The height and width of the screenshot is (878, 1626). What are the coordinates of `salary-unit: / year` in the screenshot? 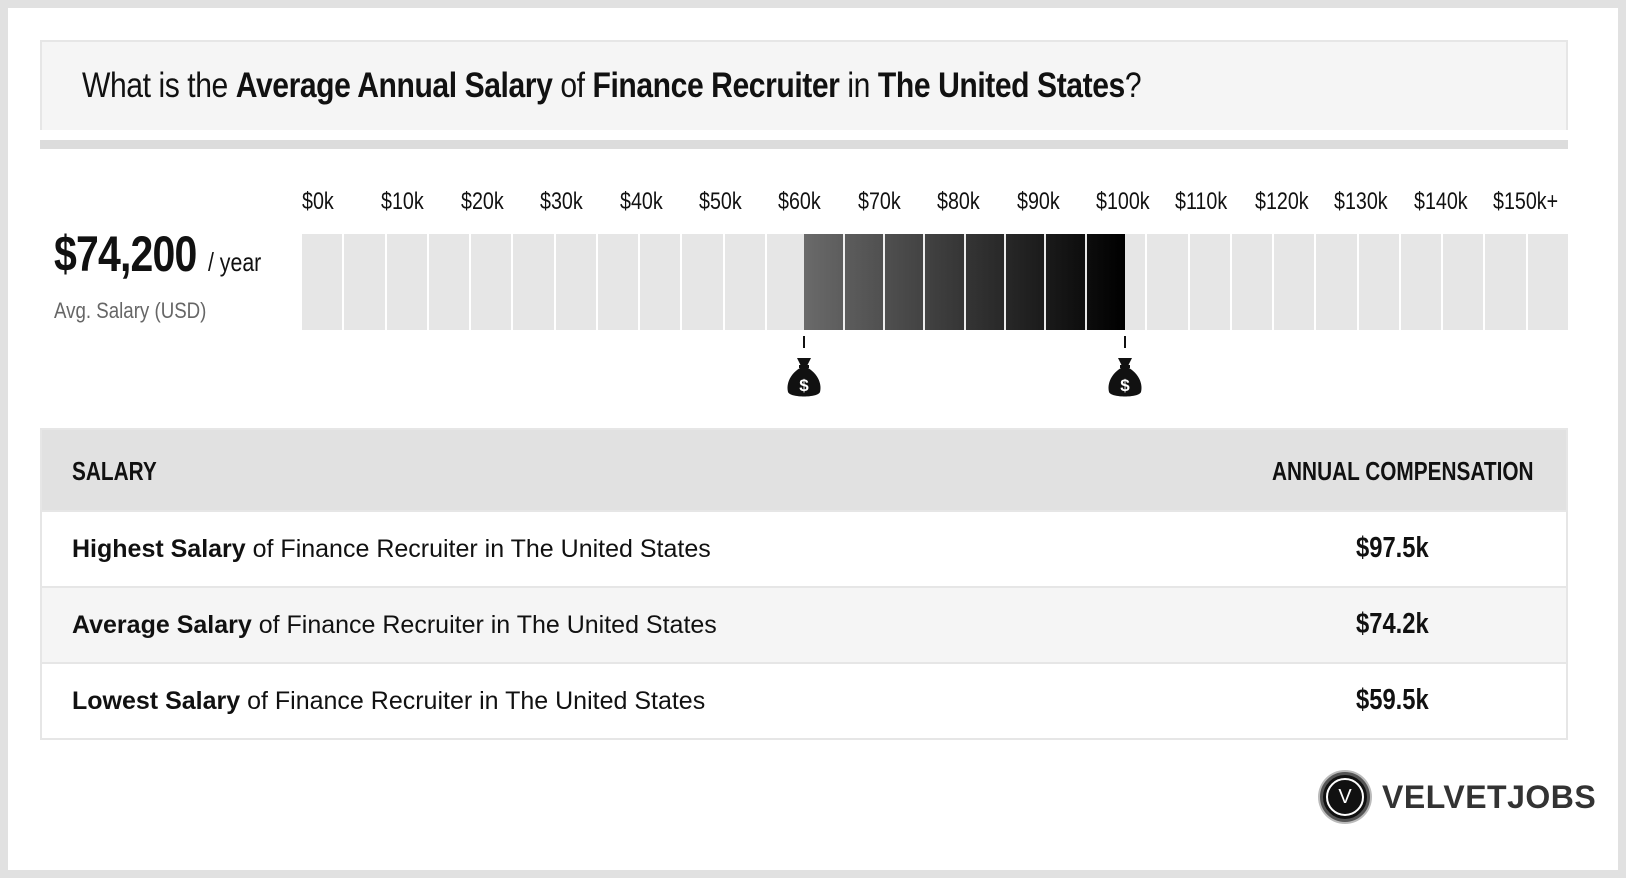 It's located at (234, 262).